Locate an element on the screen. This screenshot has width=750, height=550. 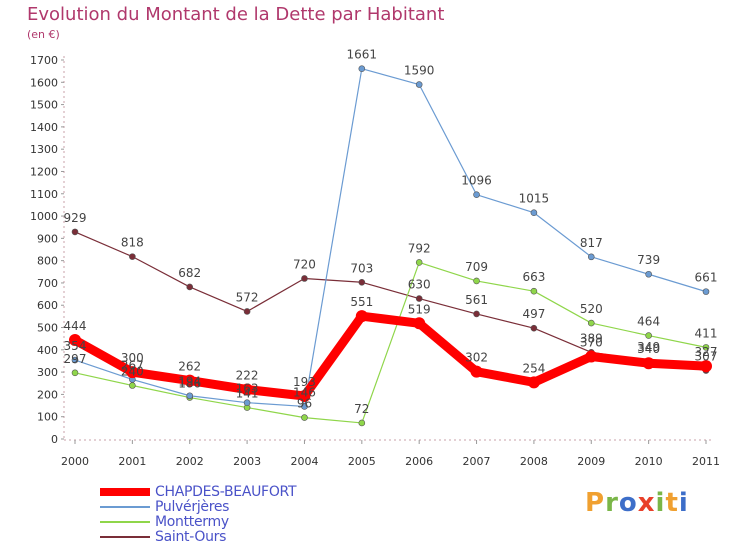
y-tick-label: 1200 is located at coordinates (44, 171).